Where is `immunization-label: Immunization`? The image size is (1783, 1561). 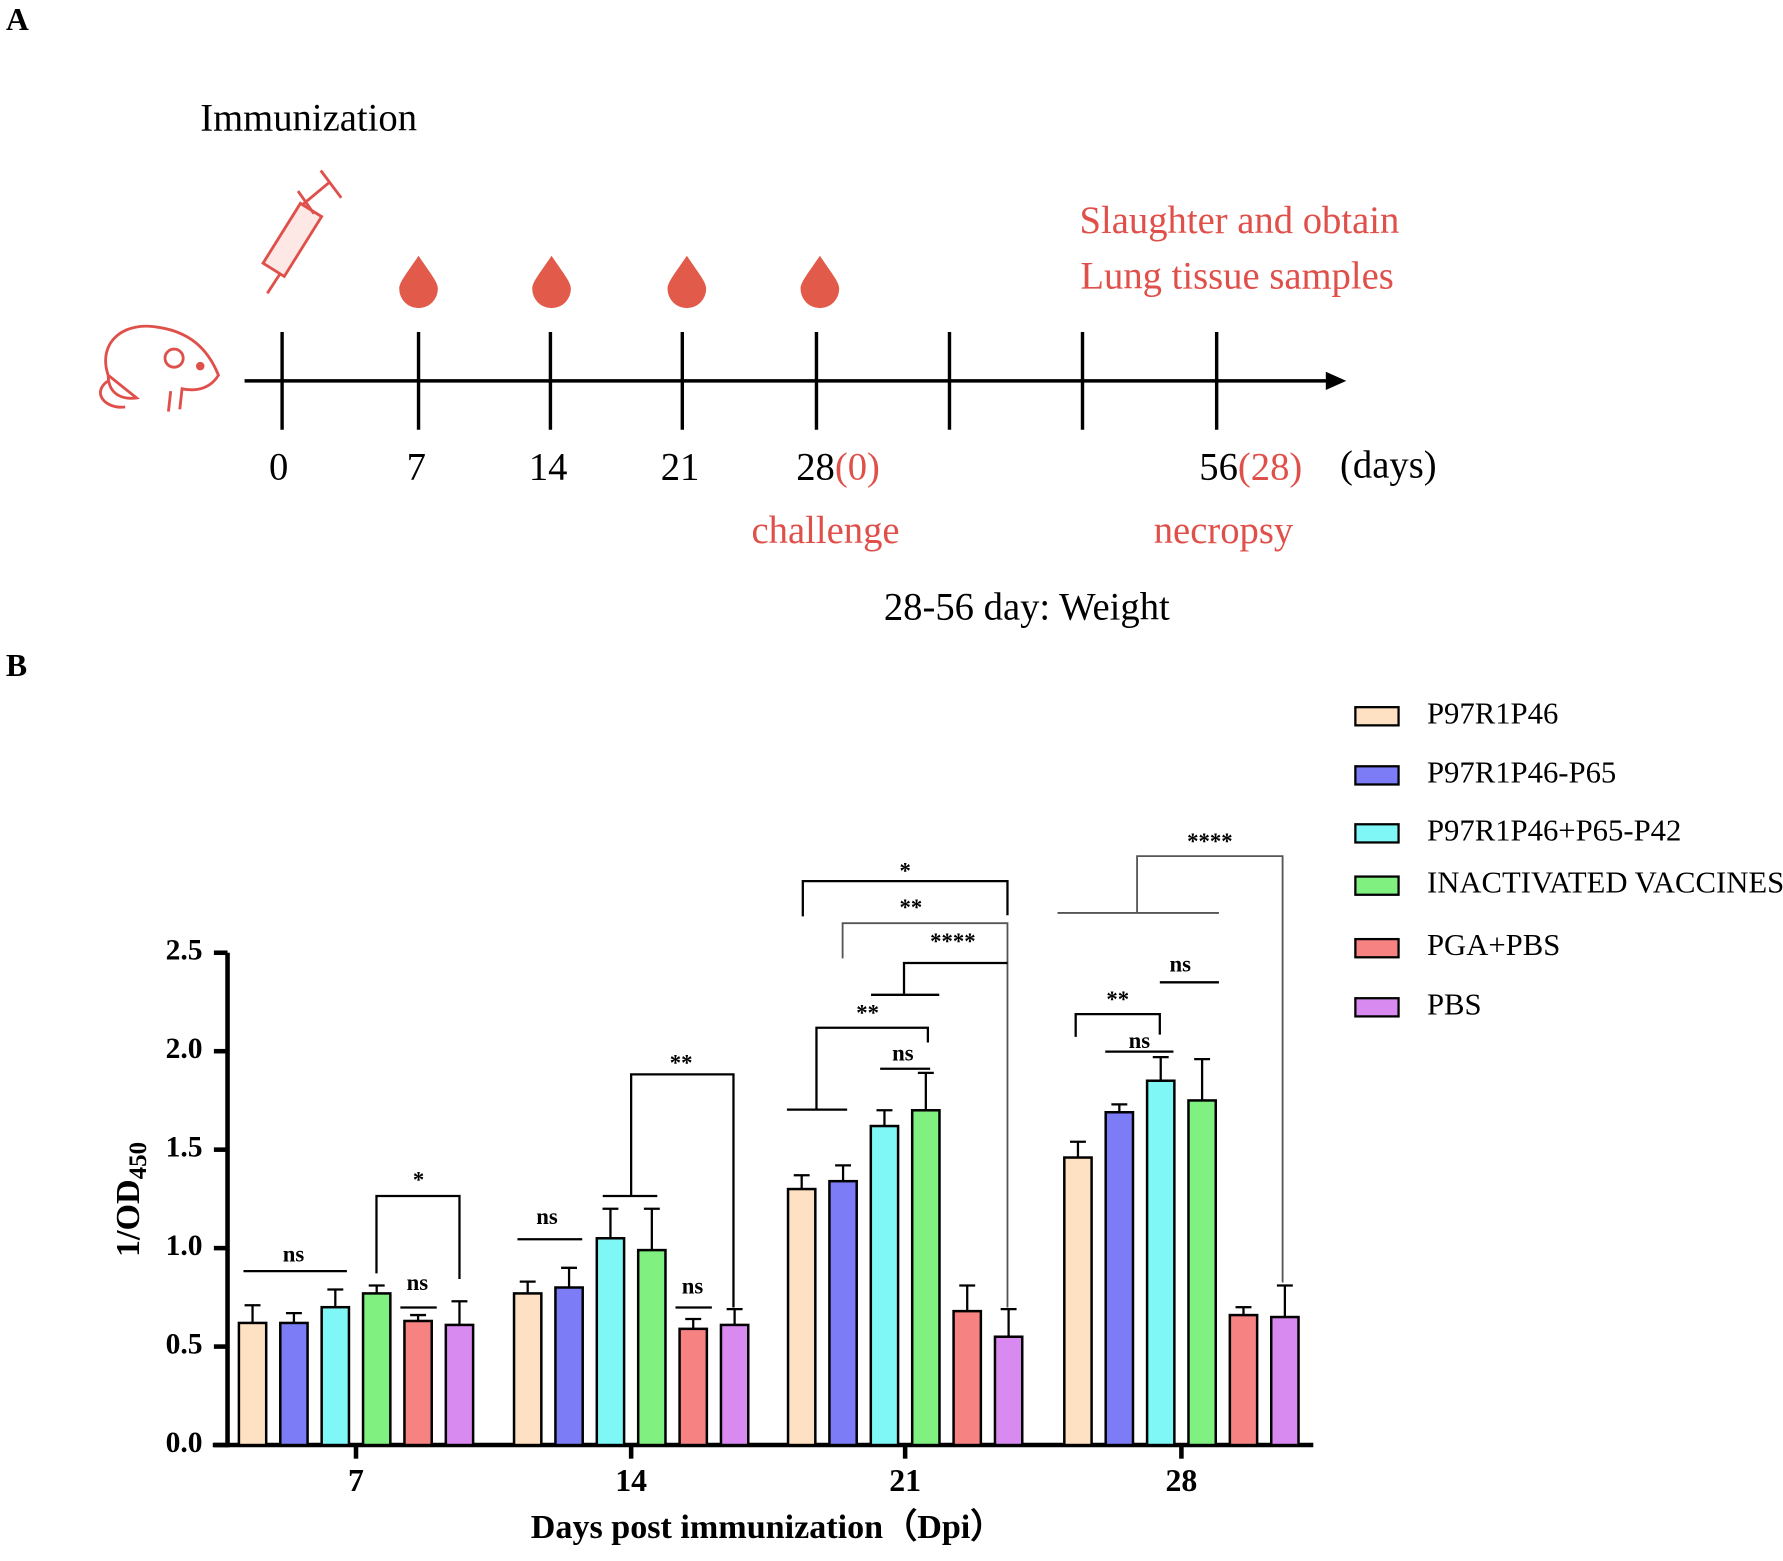
immunization-label: Immunization is located at coordinates (308, 119).